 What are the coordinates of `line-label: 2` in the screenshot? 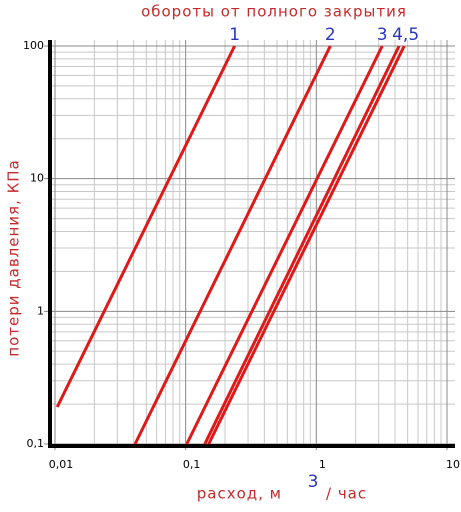 It's located at (330, 35).